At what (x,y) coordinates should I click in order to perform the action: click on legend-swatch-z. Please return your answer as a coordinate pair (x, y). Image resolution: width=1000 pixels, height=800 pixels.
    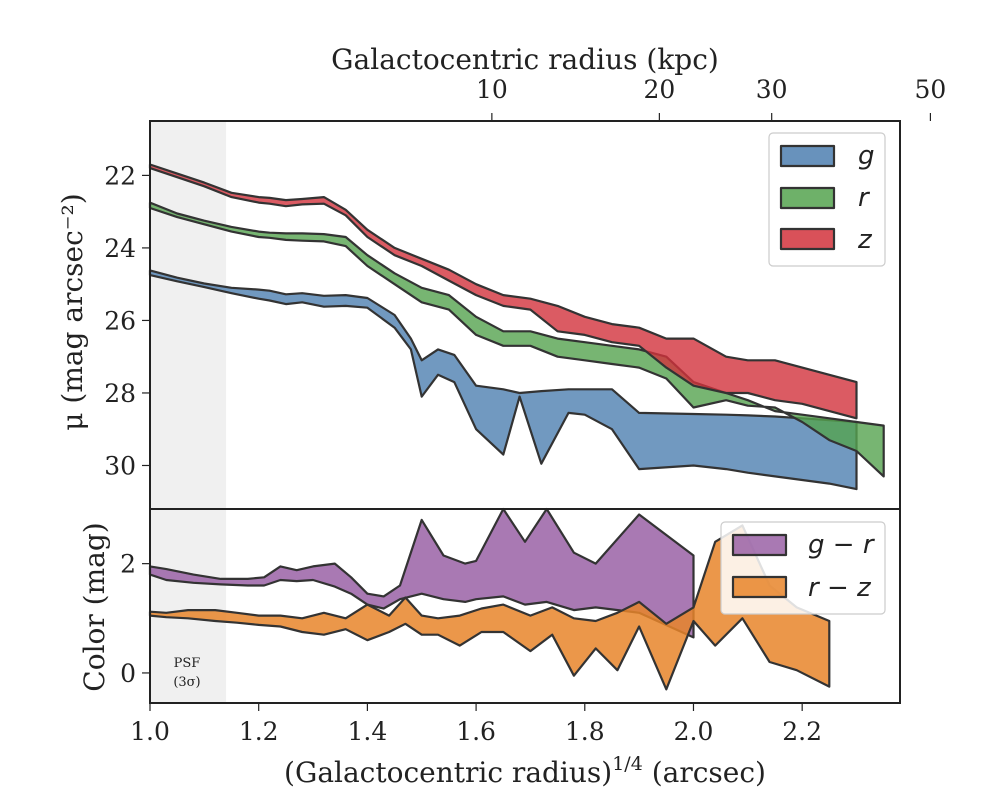
    Looking at the image, I should click on (807, 239).